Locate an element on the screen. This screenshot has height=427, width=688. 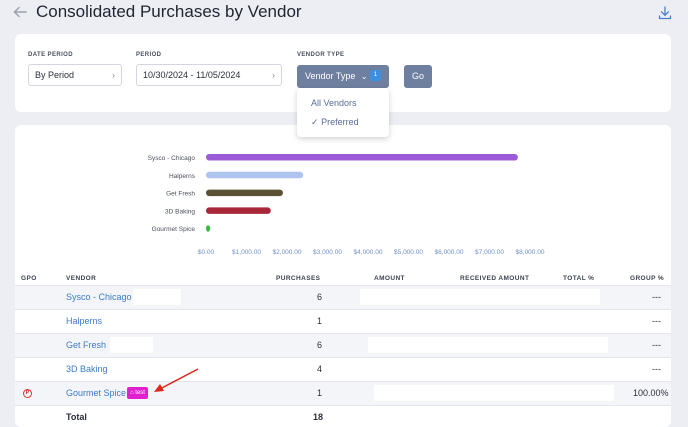
annotation-arrow-icon is located at coordinates (176, 380).